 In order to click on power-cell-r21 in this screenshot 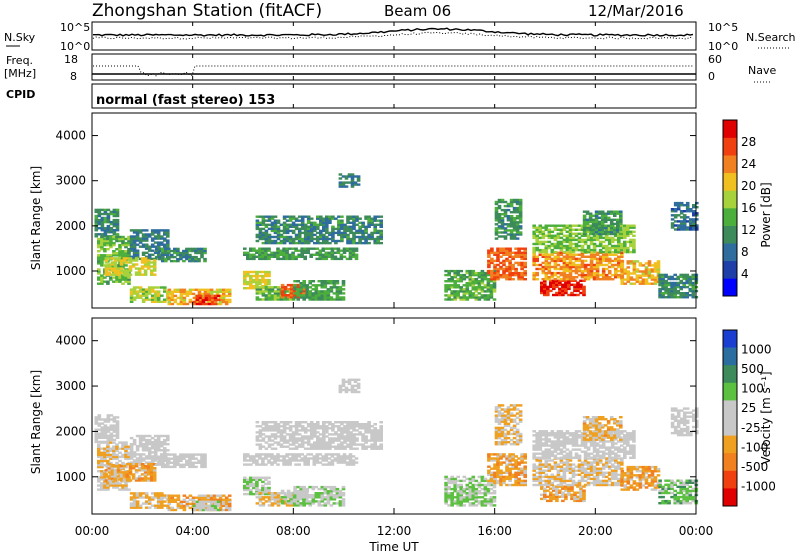, I will do `click(618, 222)`.